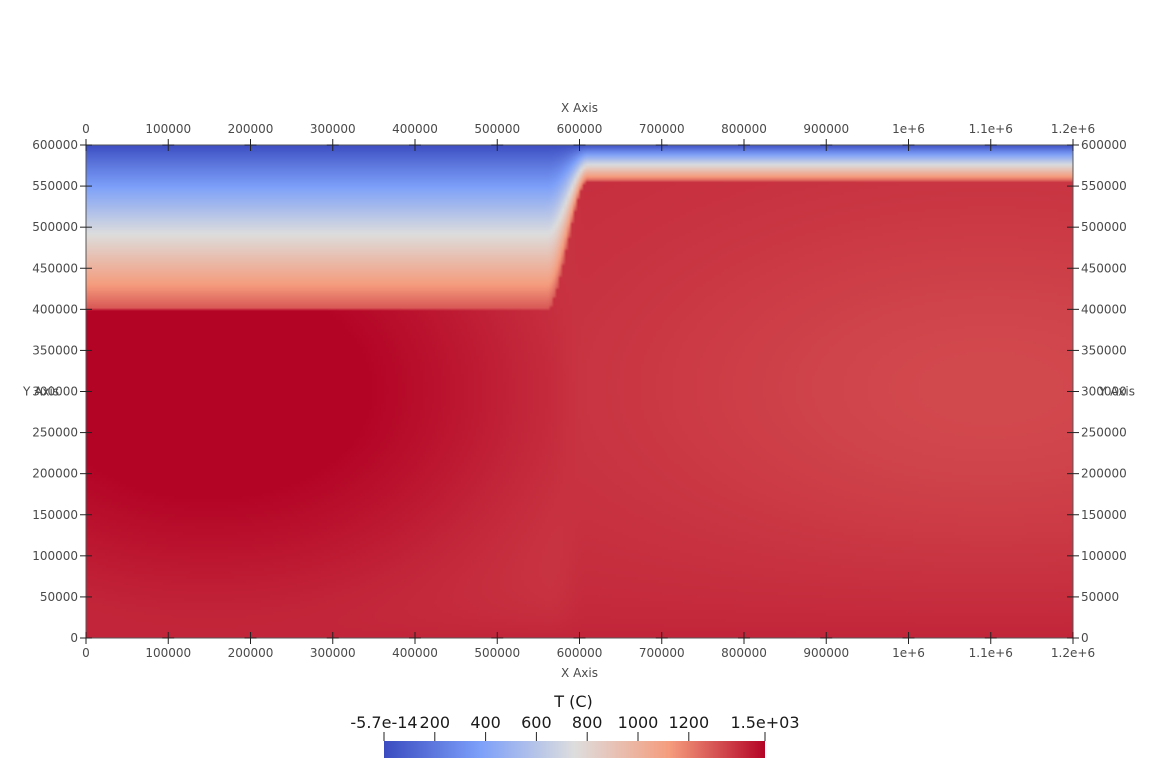  What do you see at coordinates (1104, 556) in the screenshot?
I see `y-tick-label-right: 100000` at bounding box center [1104, 556].